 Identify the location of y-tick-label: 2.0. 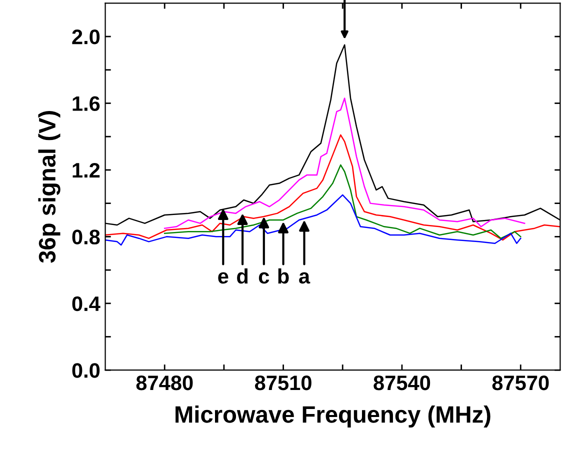
(86, 37).